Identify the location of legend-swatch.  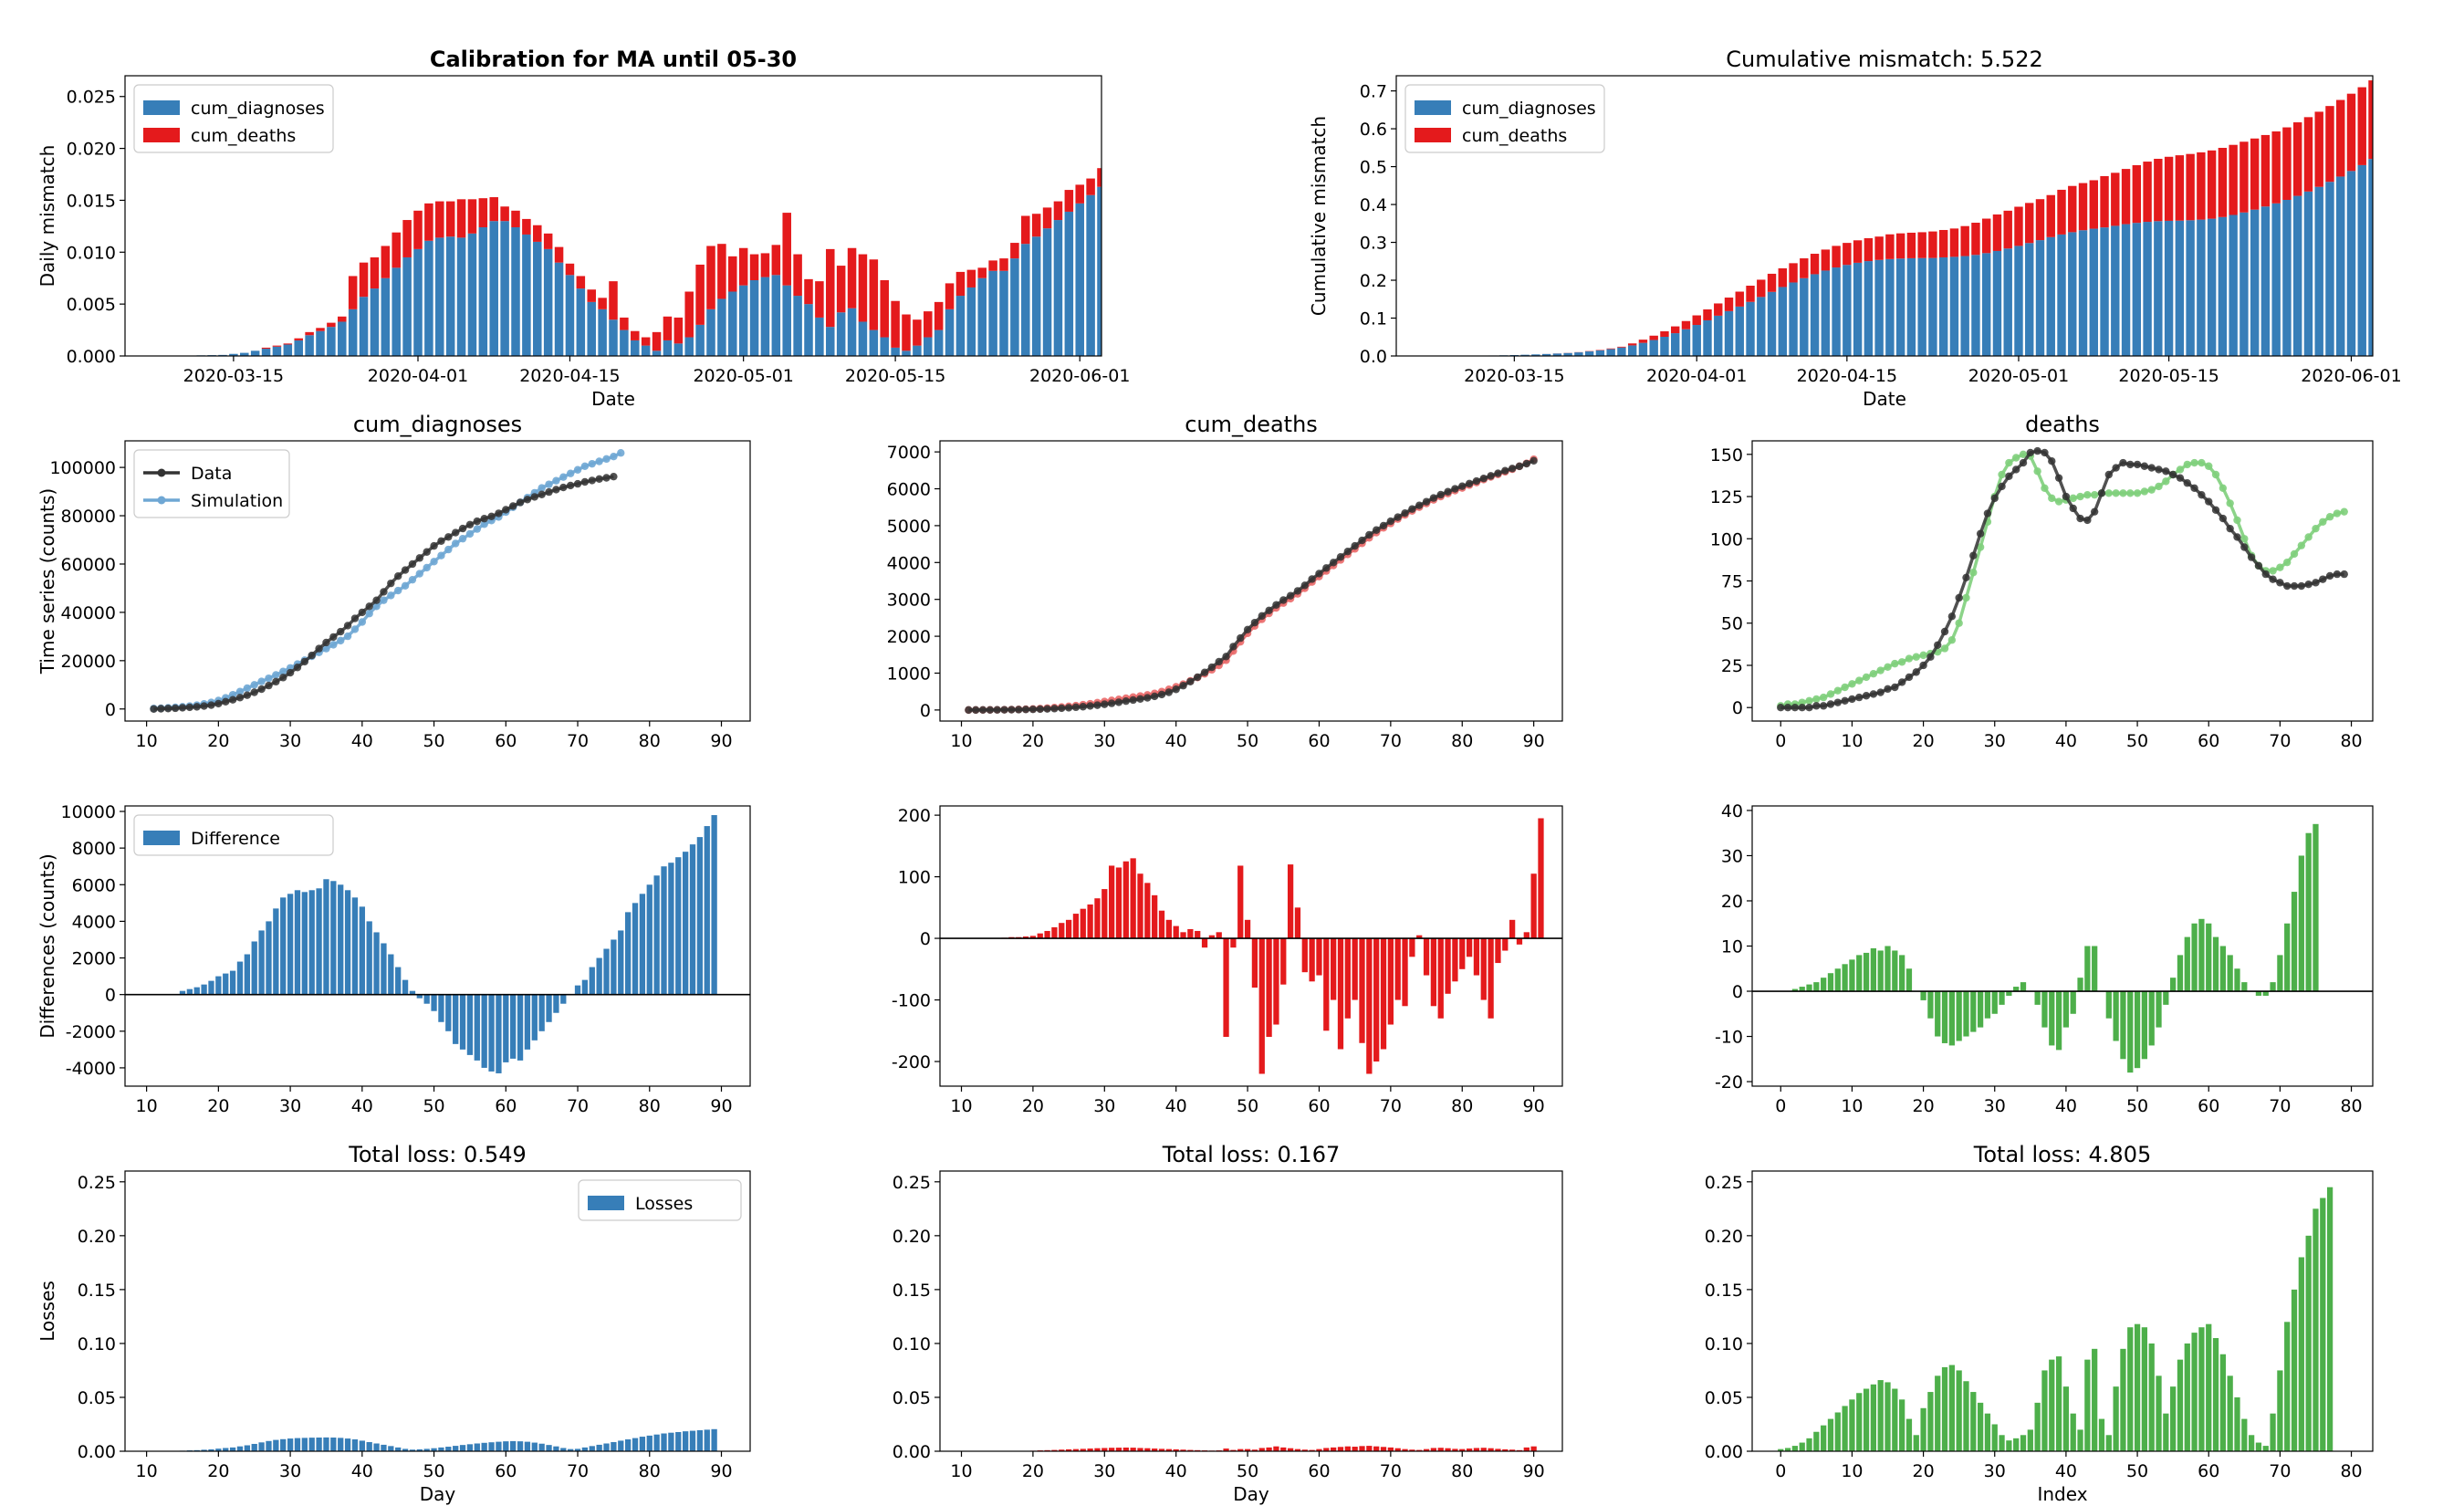
(161, 107).